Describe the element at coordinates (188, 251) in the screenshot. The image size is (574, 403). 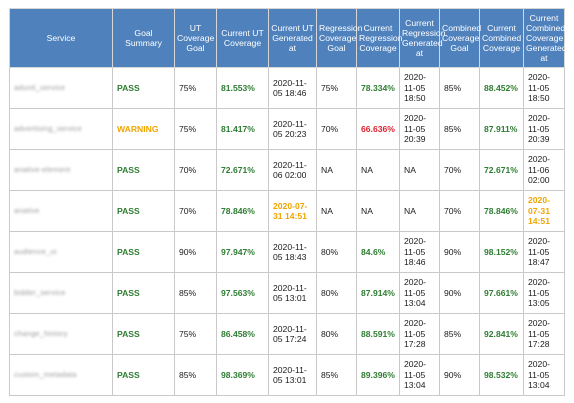
I see `ut-coverage-goal: 90%` at that location.